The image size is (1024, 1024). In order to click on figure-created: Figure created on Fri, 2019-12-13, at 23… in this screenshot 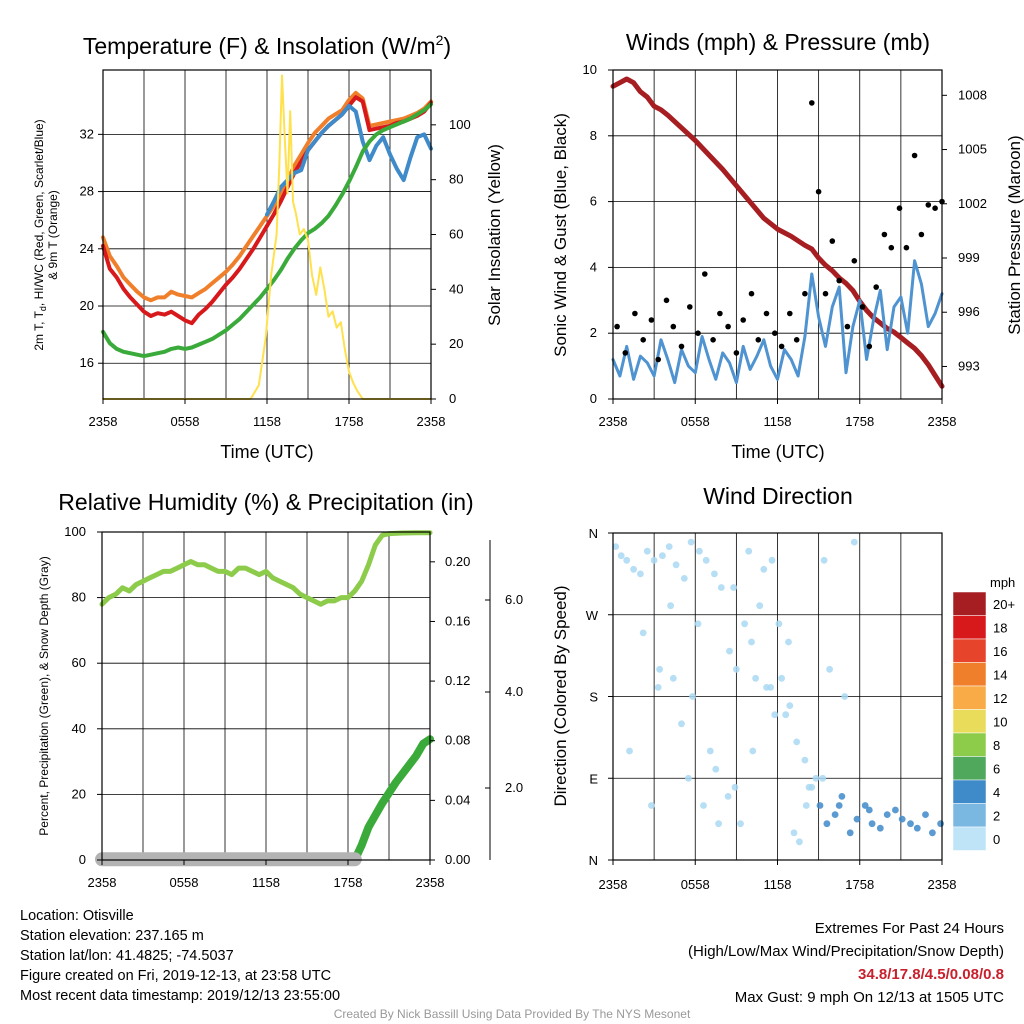, I will do `click(176, 976)`.